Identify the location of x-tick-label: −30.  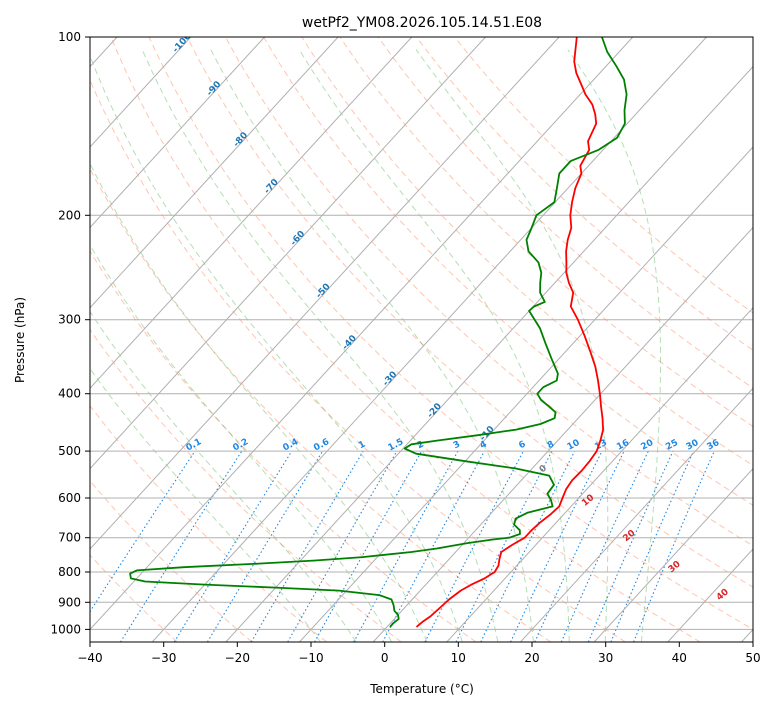
(163, 658).